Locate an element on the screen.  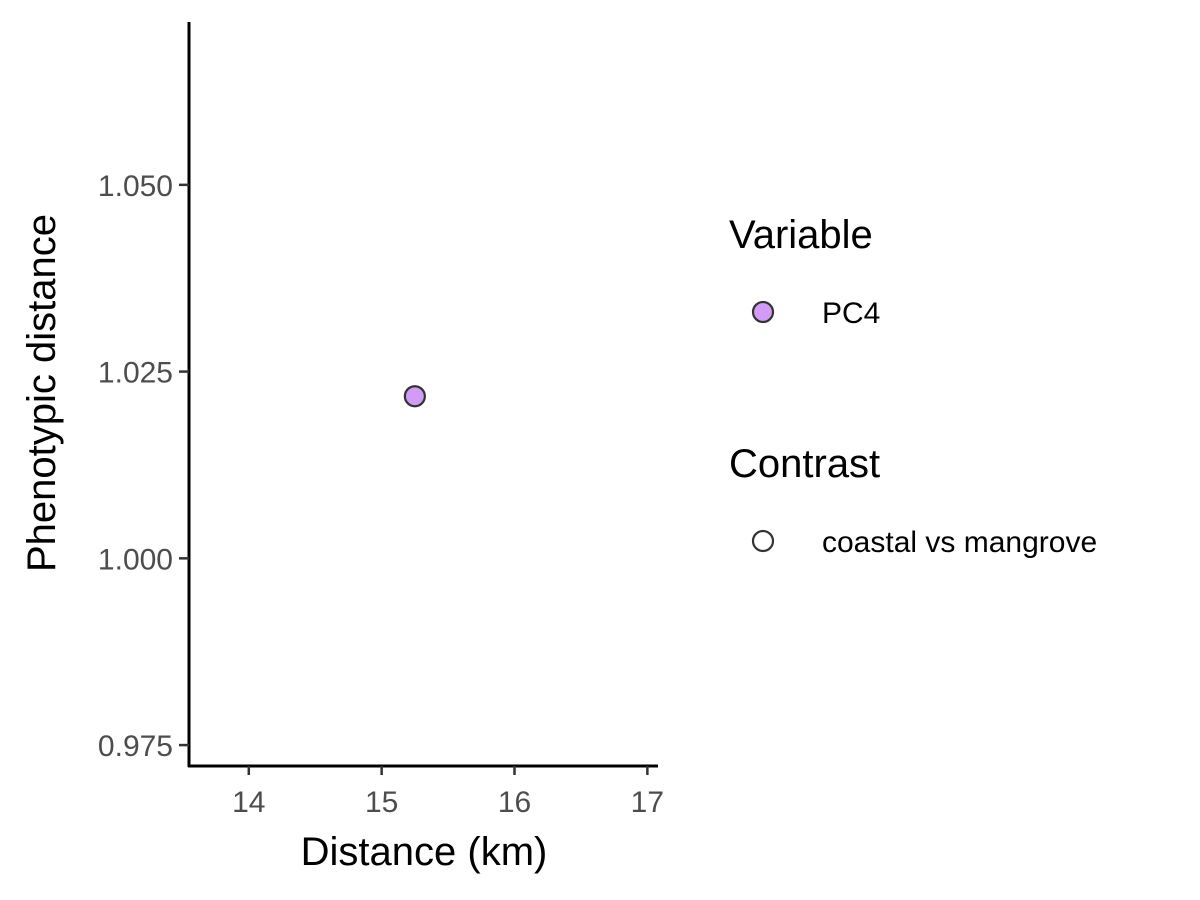
x-axis-title: Distance (km) is located at coordinates (424, 852).